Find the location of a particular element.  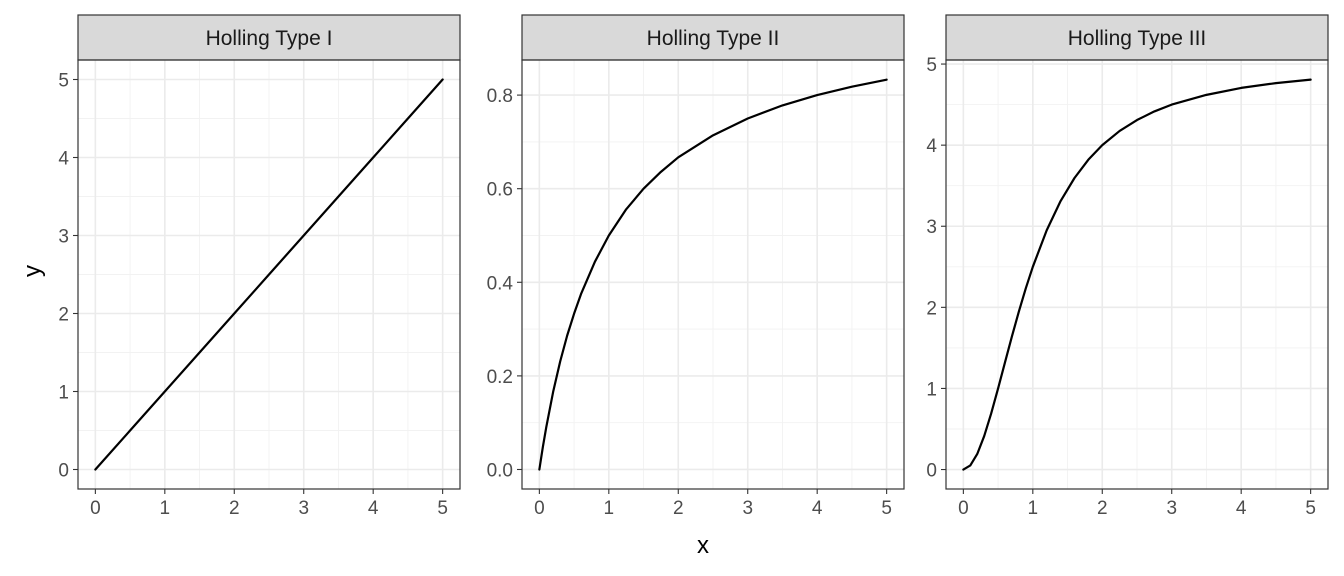

y-tick-label: 0.8 is located at coordinates (500, 96).